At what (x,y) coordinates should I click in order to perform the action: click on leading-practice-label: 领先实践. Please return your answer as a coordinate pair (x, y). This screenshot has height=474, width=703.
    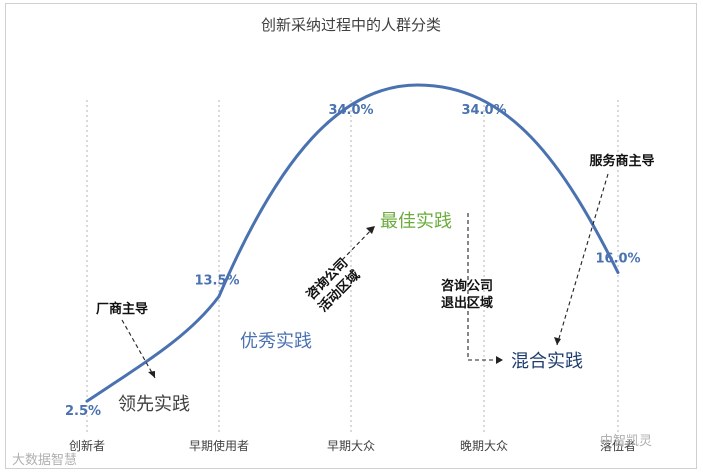
    Looking at the image, I should click on (154, 404).